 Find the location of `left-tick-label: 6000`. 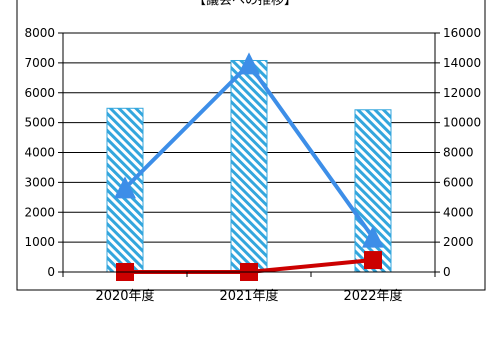

left-tick-label: 6000 is located at coordinates (39, 93).